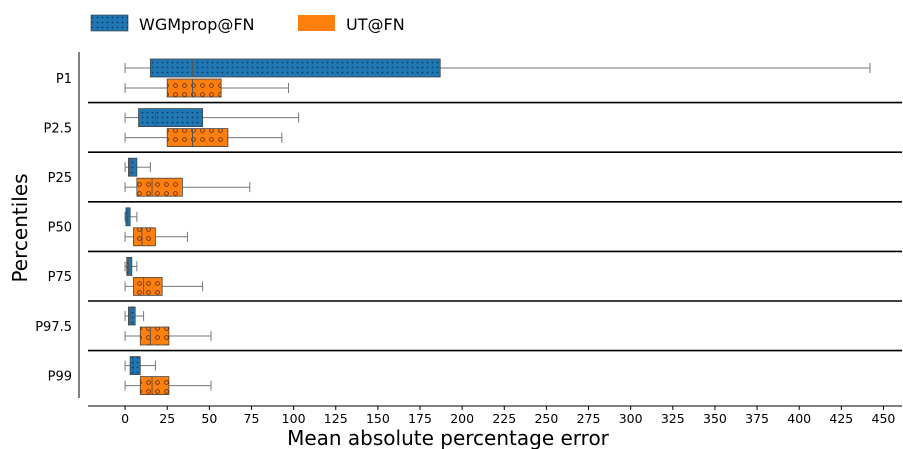 This screenshot has width=903, height=449. I want to click on y-tick-labels: P1 P2.5 P25 P50 P75 P97.5 P99, so click(53, 228).